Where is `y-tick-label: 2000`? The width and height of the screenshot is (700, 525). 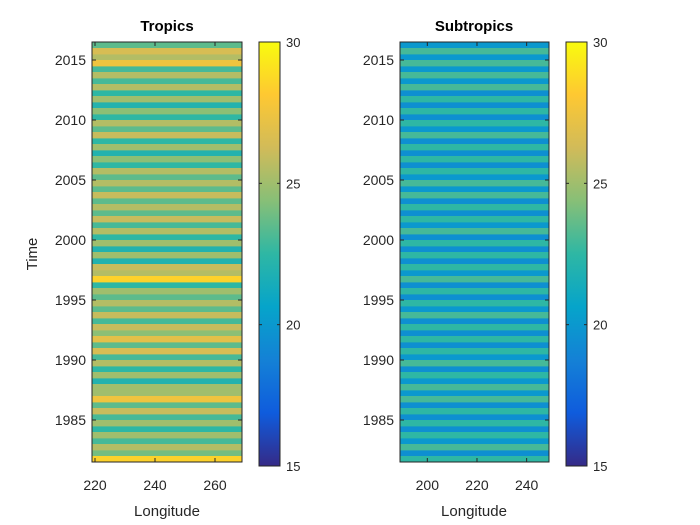 y-tick-label: 2000 is located at coordinates (378, 240).